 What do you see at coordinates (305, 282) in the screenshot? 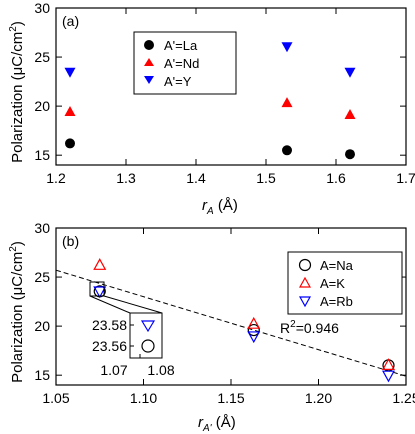
I see `legend-marker-k` at bounding box center [305, 282].